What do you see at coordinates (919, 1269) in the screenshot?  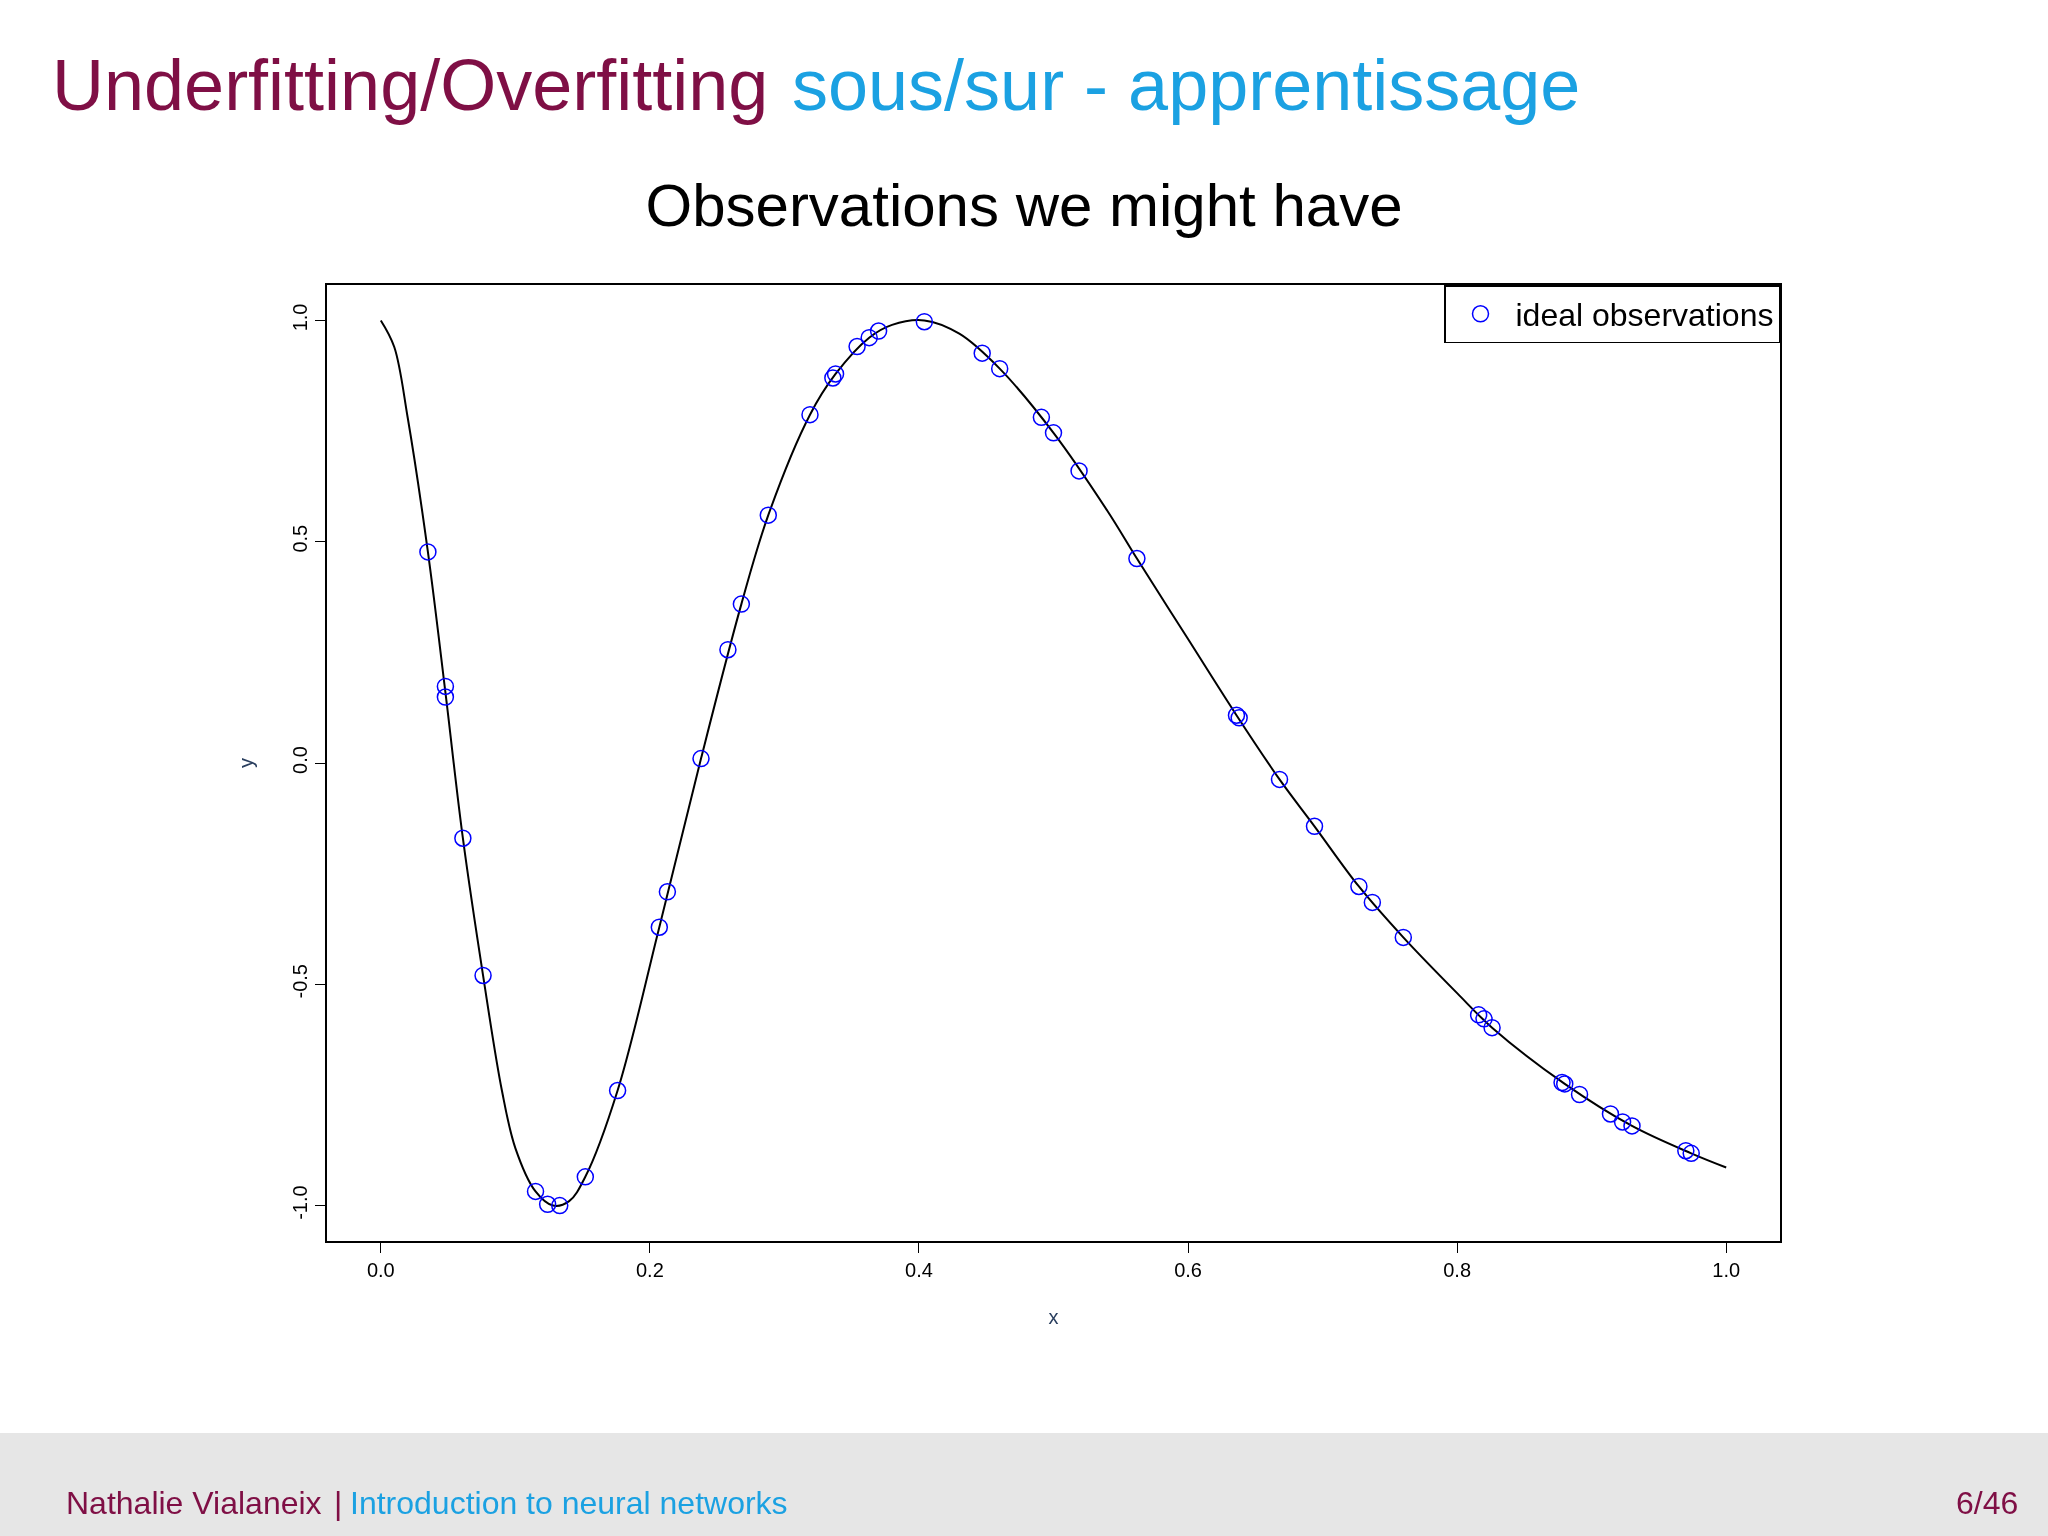 I see `x-tick-label: 0.4` at bounding box center [919, 1269].